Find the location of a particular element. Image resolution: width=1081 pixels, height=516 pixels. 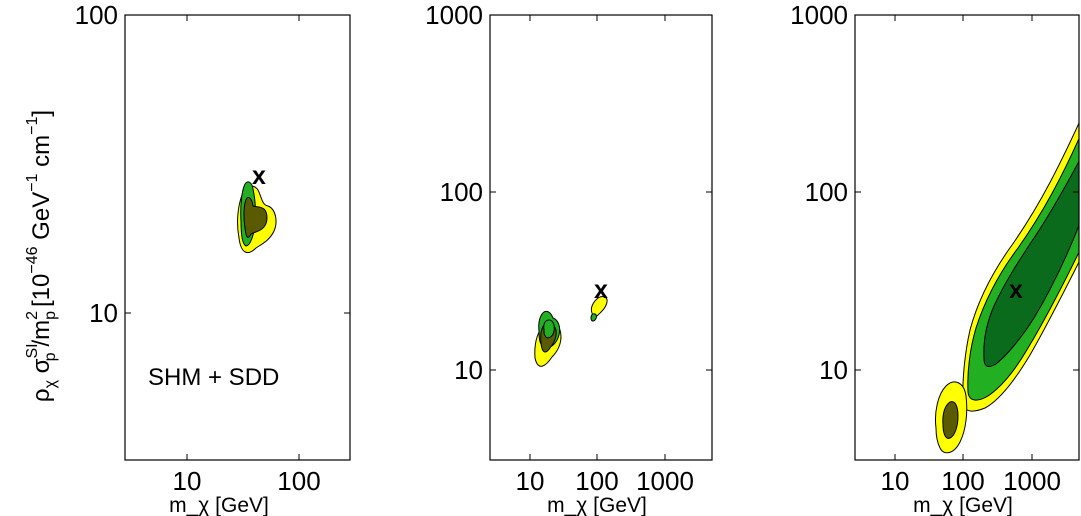

panel-3-x-axis-label: m_χ [GeV] is located at coordinates (963, 505).